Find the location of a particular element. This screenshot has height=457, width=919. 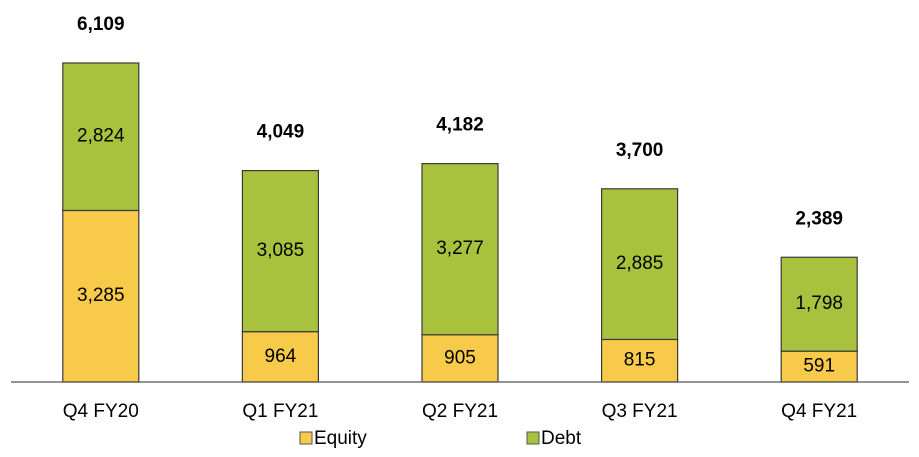

data-label: 1,798 is located at coordinates (819, 303).